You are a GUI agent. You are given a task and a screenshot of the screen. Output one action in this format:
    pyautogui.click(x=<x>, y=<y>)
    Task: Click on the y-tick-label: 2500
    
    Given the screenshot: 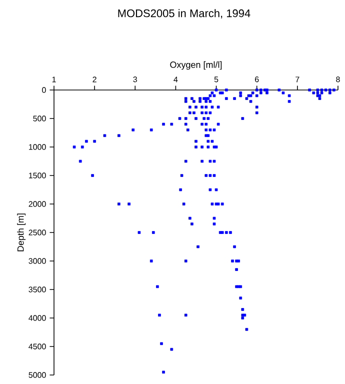 What is the action you would take?
    pyautogui.click(x=37, y=233)
    